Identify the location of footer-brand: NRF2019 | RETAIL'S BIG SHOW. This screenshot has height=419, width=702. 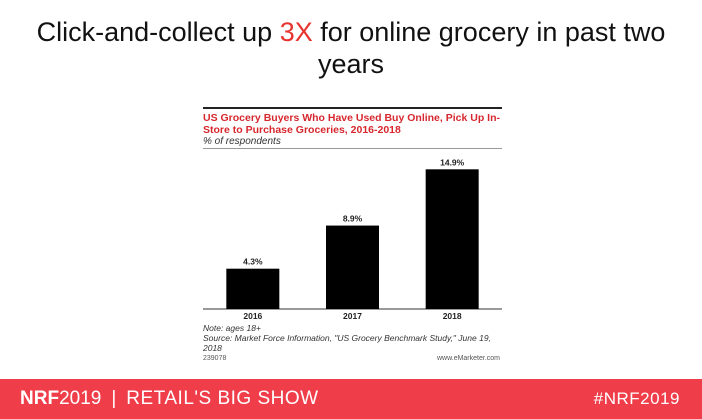
(169, 399).